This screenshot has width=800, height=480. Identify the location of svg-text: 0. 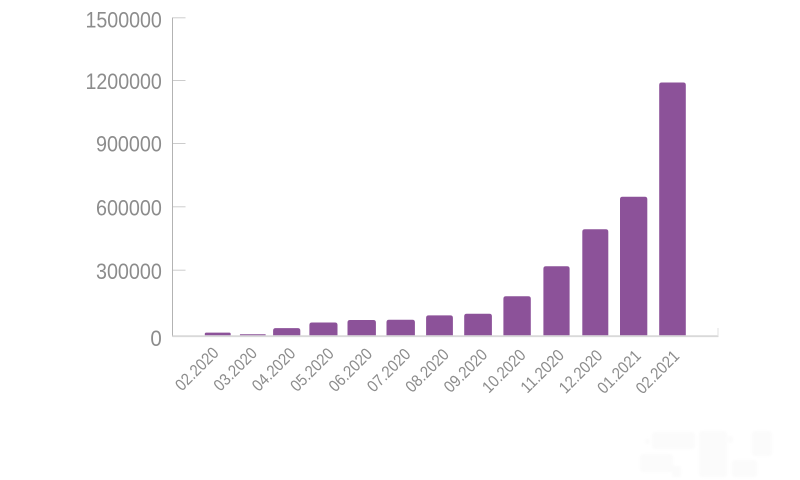
(155, 338).